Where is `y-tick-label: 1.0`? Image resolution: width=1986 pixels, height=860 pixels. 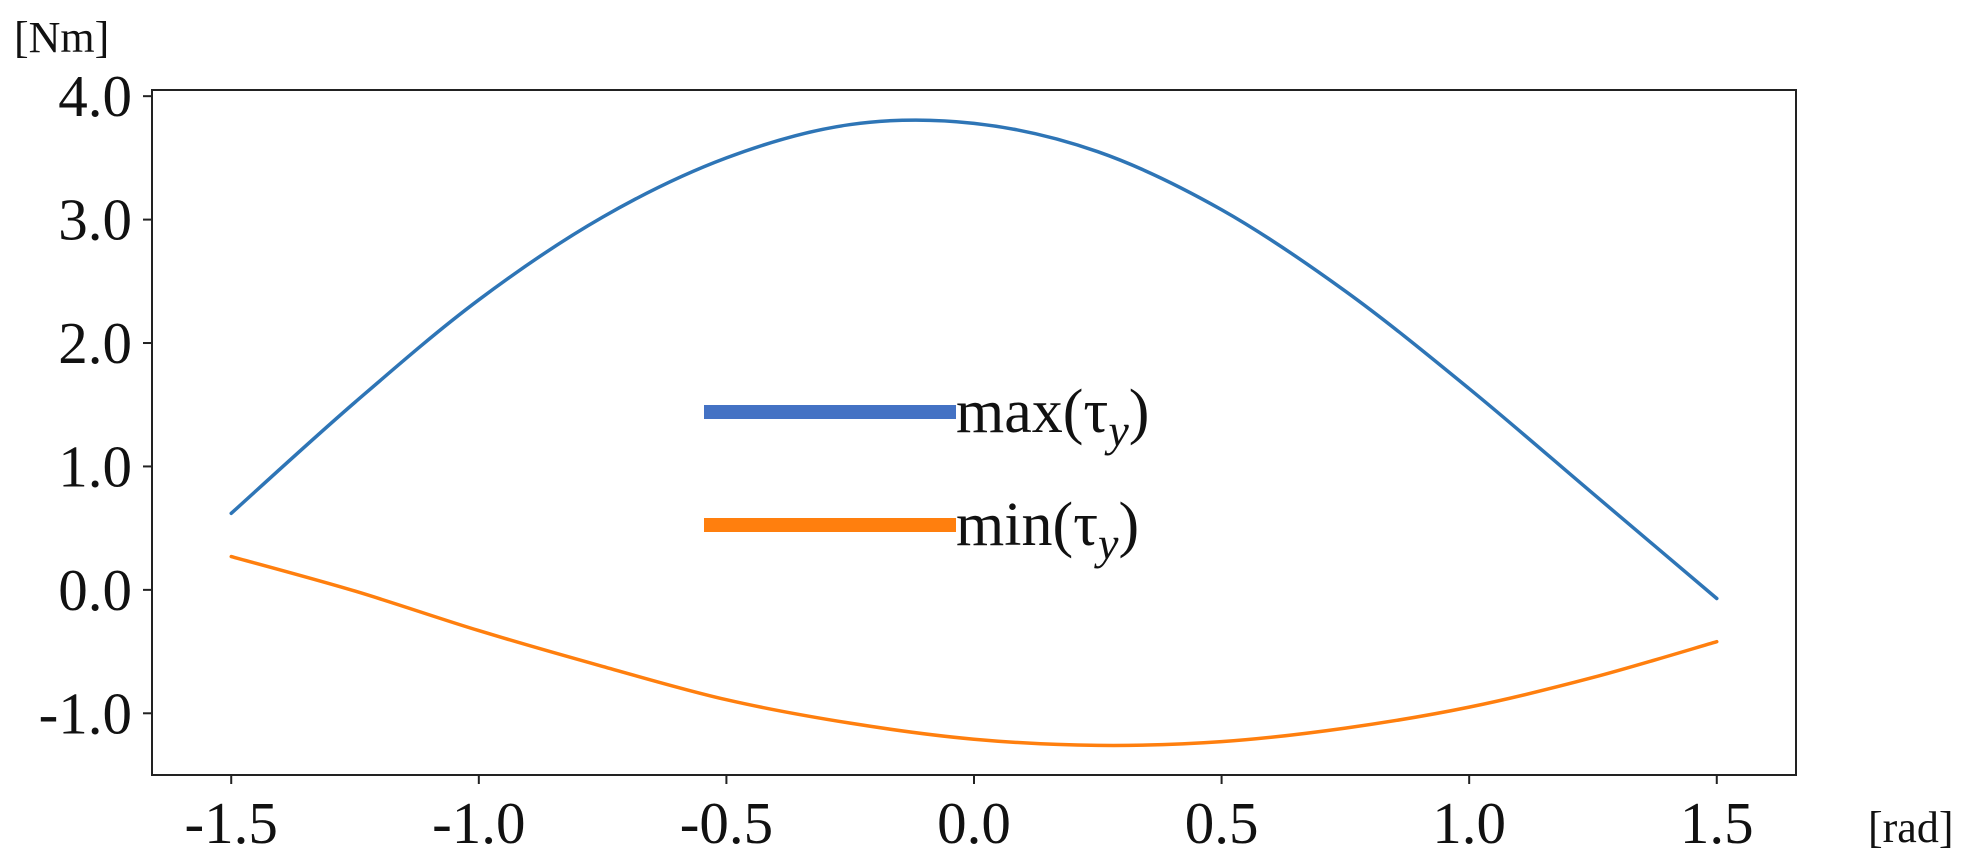
y-tick-label: 1.0 is located at coordinates (95, 466).